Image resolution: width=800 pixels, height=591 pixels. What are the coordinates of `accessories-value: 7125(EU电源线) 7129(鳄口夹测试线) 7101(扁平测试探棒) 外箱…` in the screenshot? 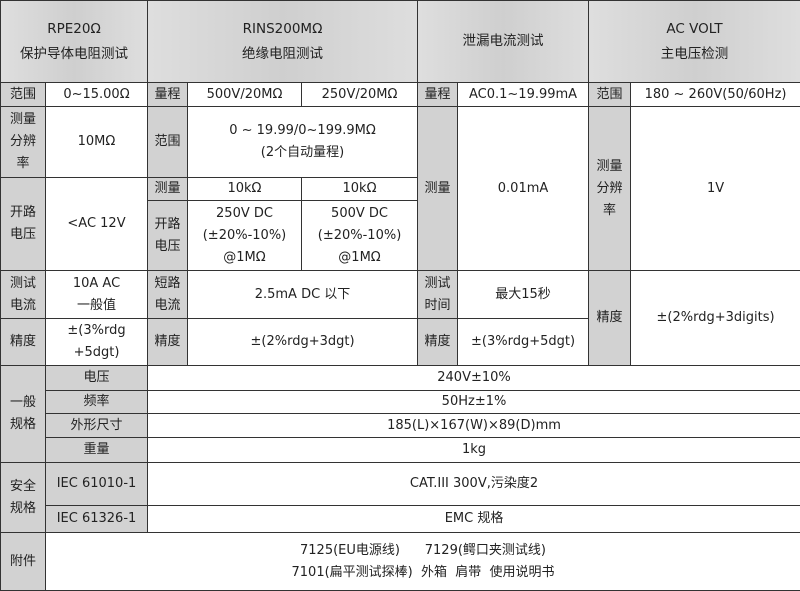 It's located at (423, 562).